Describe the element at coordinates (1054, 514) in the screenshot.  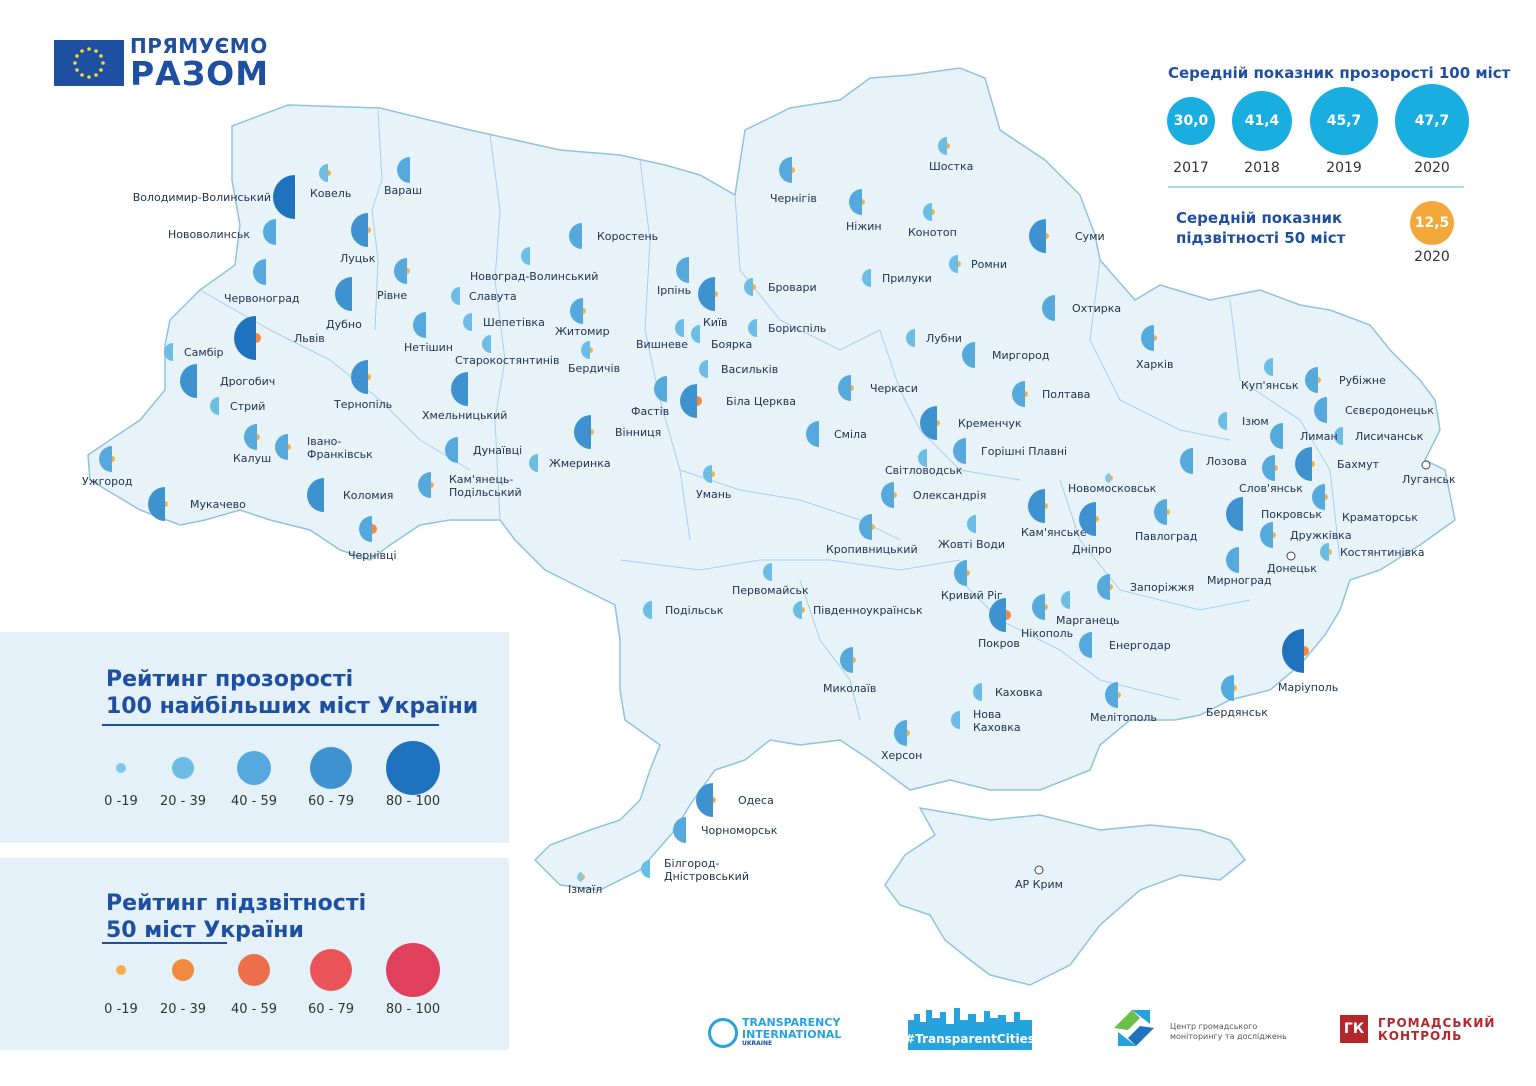
I see `city-marker: Кам'янське` at that location.